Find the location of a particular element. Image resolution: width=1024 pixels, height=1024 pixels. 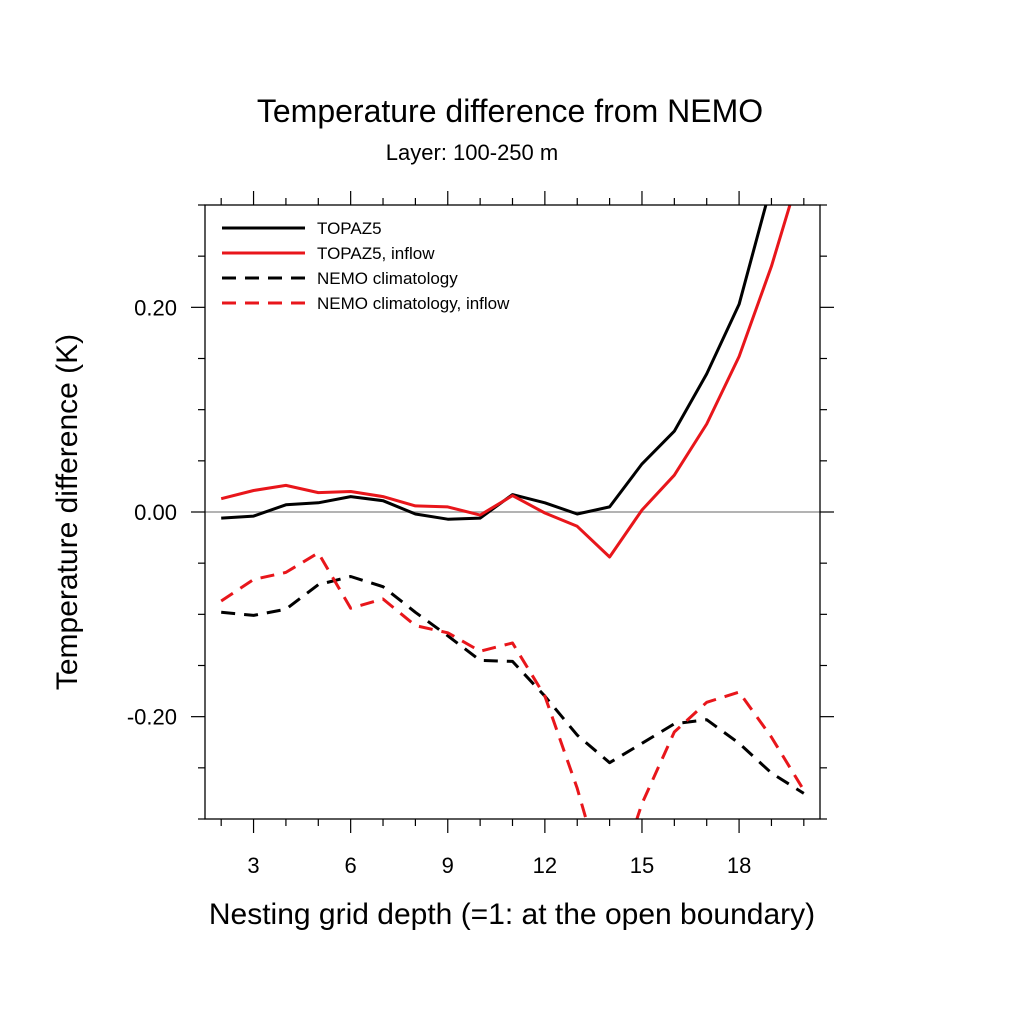

x-tick-label: 15 is located at coordinates (642, 865).